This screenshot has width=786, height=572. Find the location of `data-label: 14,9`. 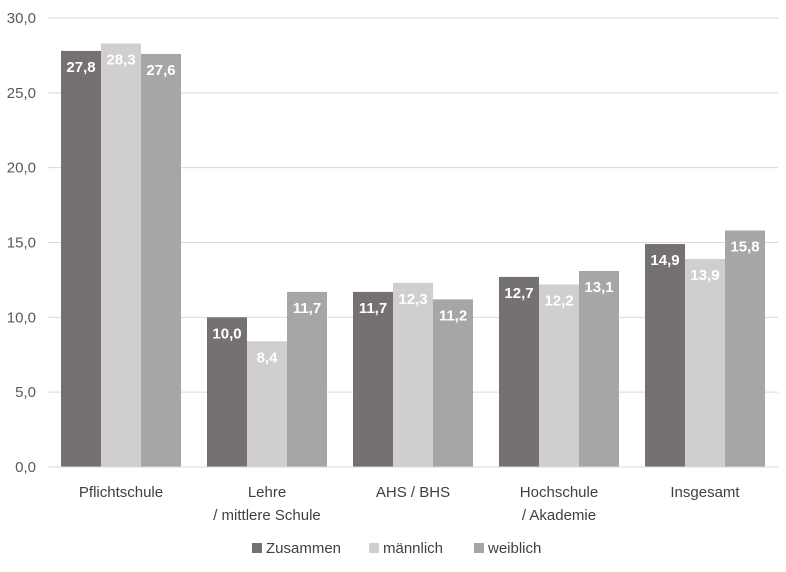

data-label: 14,9 is located at coordinates (664, 260).